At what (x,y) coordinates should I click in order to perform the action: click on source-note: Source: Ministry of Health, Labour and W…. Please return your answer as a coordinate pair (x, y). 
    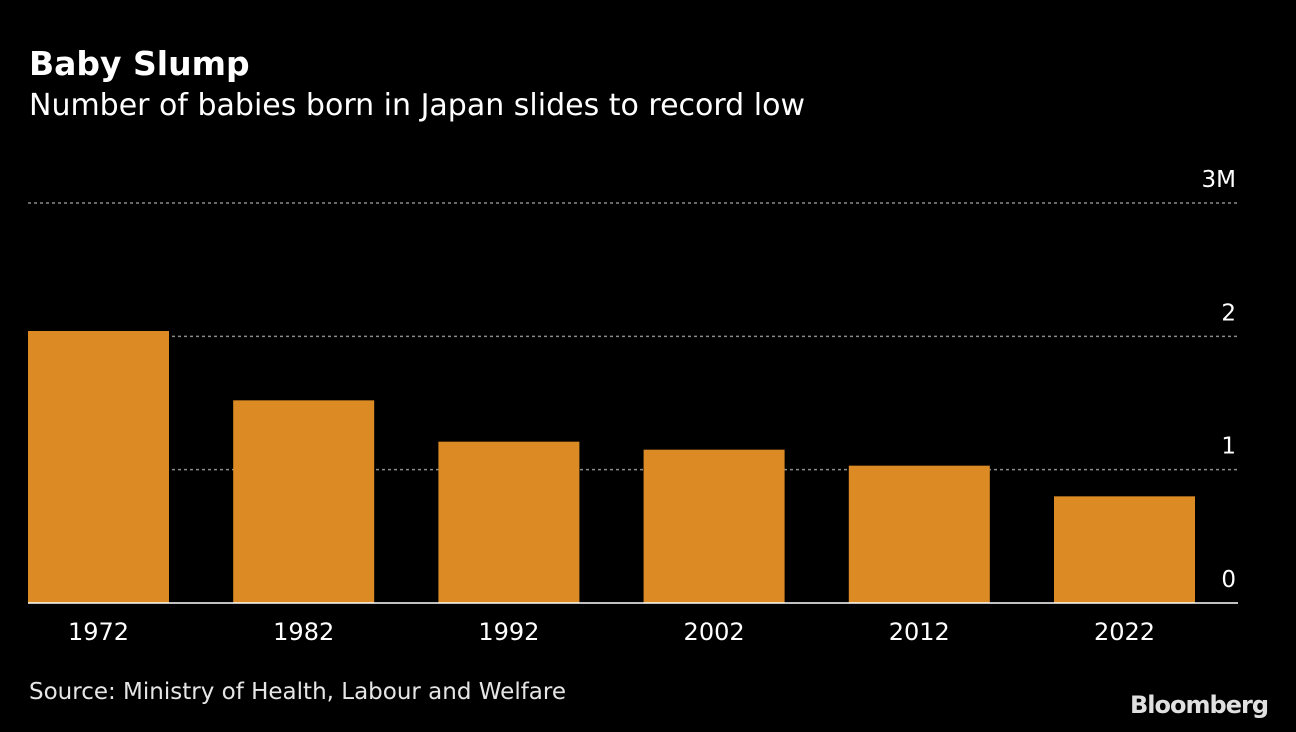
    Looking at the image, I should click on (297, 692).